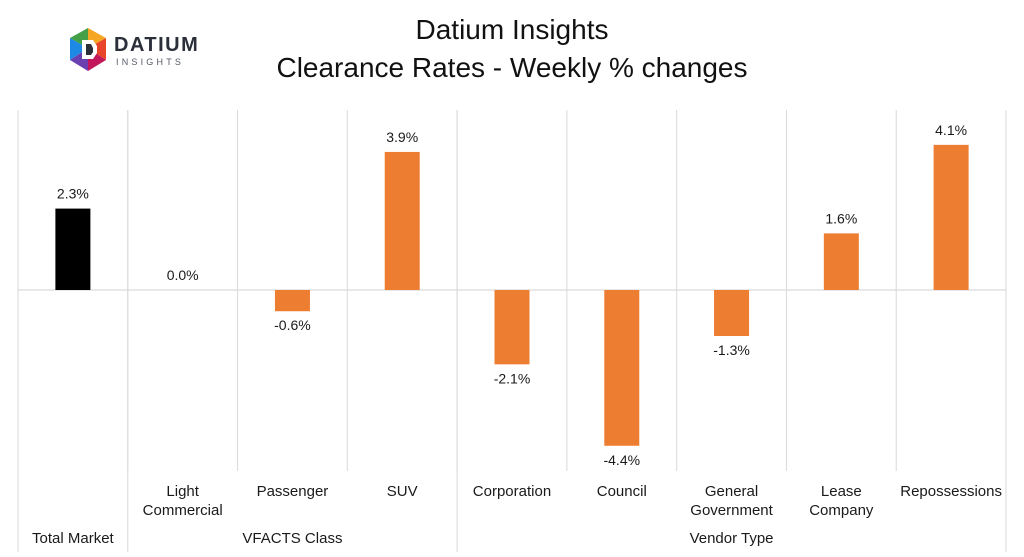 This screenshot has width=1024, height=557. What do you see at coordinates (841, 491) in the screenshot?
I see `category-label: Lease` at bounding box center [841, 491].